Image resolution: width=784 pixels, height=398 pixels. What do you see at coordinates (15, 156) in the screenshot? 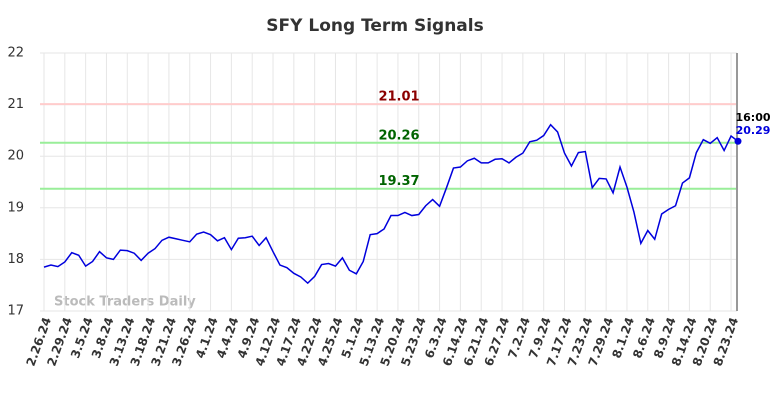
I see `y-tick-label: 20` at bounding box center [15, 156].